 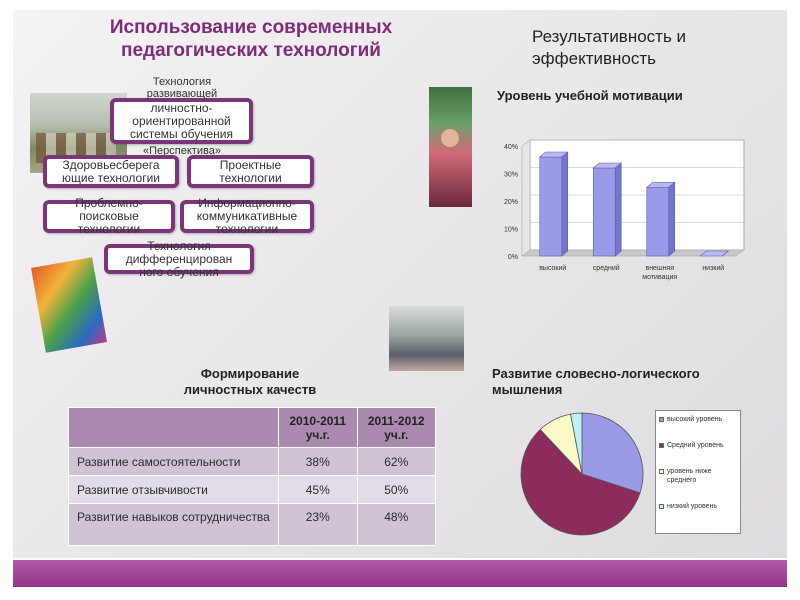 I want to click on legend-item: Средний уровень, so click(x=698, y=445).